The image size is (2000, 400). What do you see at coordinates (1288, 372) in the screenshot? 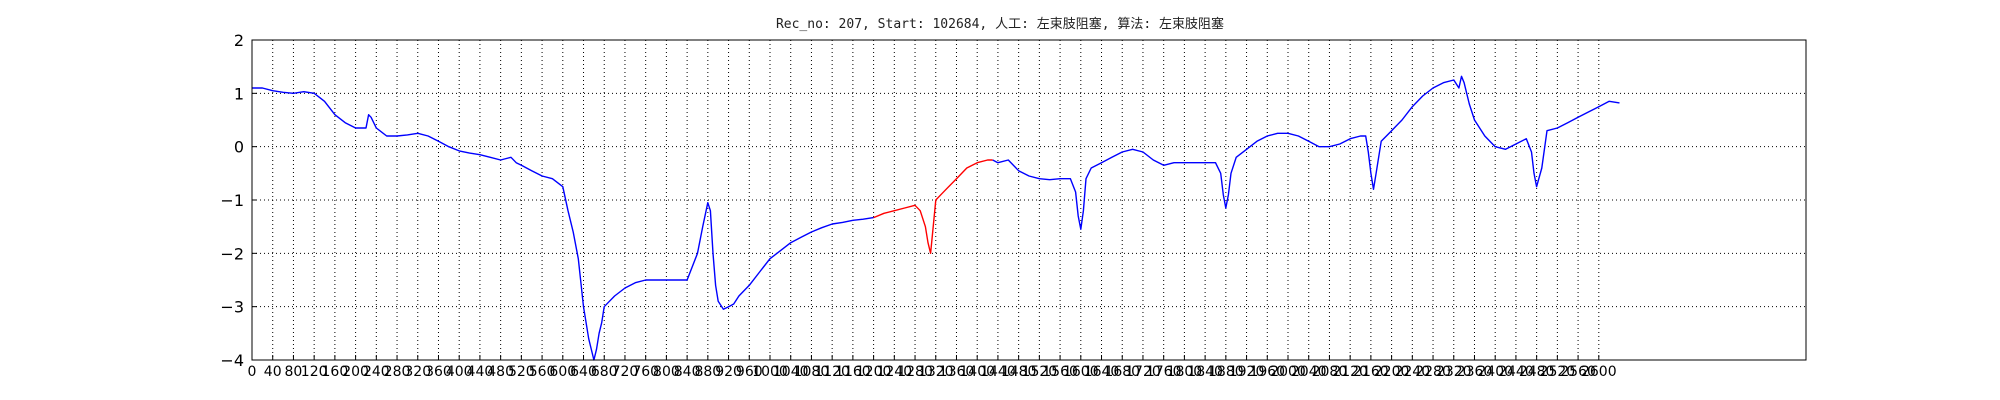
I see `x-tick-label: 2000` at bounding box center [1288, 372].